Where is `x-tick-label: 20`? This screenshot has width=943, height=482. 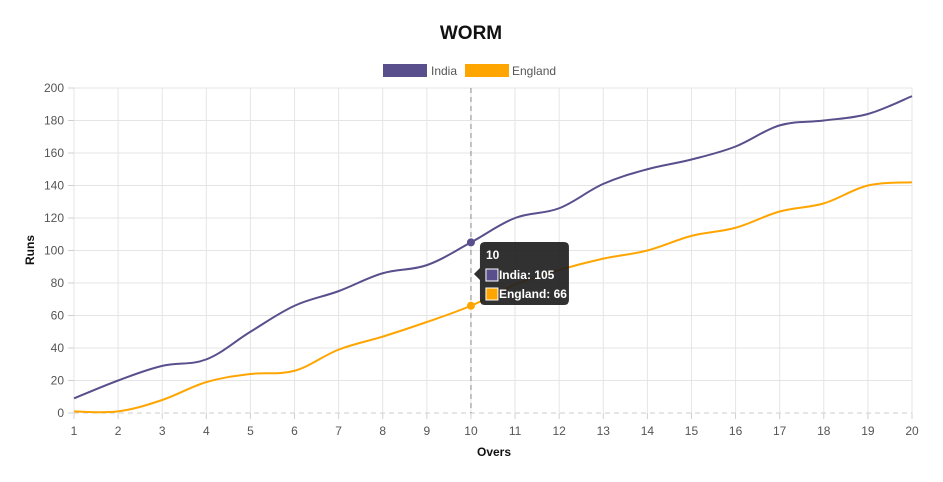 x-tick-label: 20 is located at coordinates (912, 431).